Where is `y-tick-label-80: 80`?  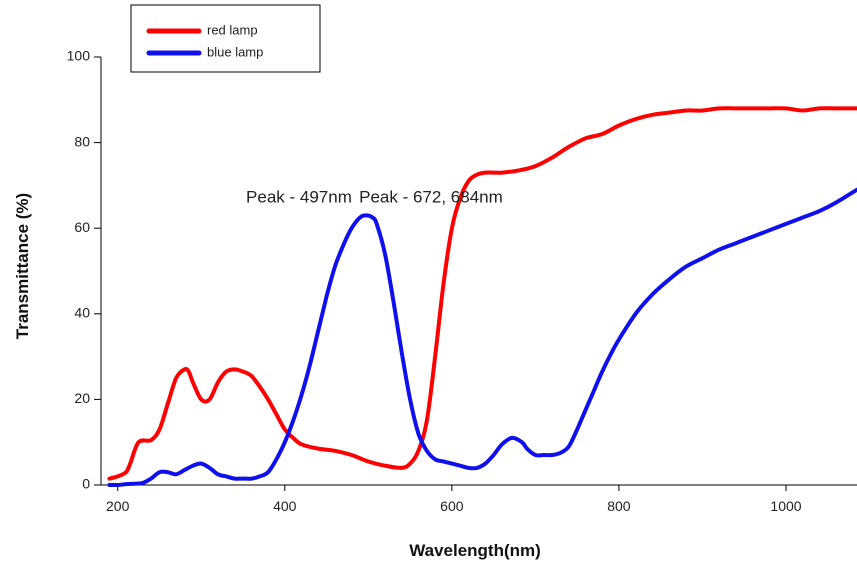
y-tick-label-80: 80 is located at coordinates (82, 141).